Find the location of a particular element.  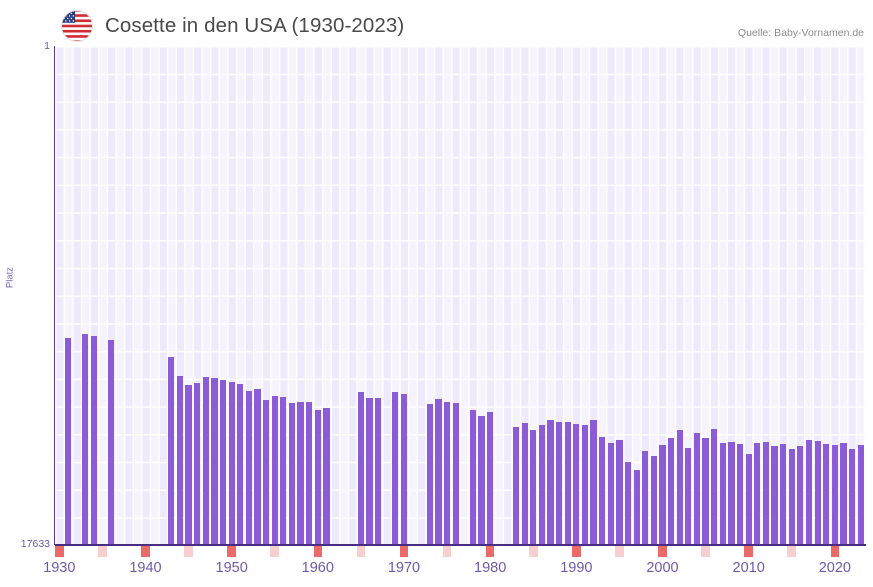

x-axis-label: 2020 is located at coordinates (834, 568).